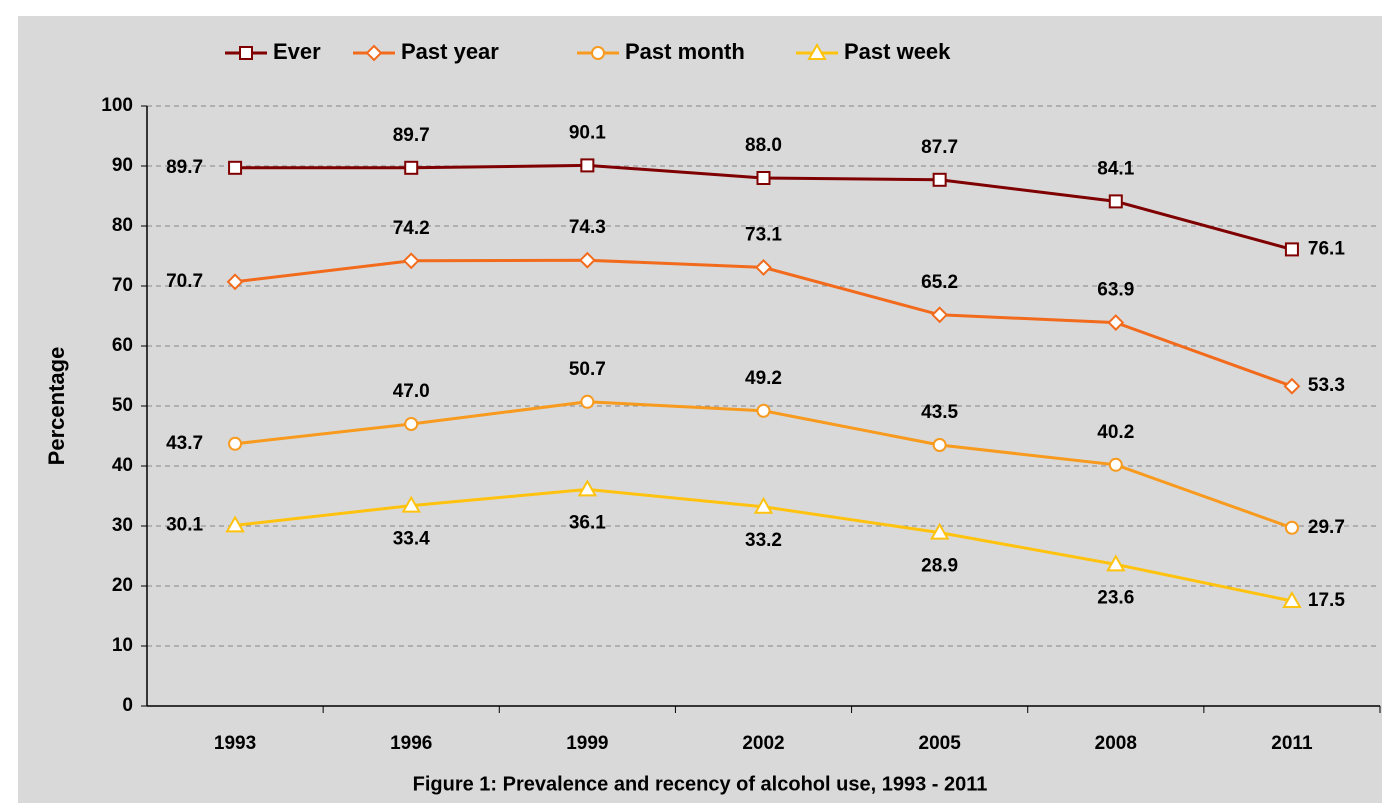 This screenshot has width=1382, height=803. I want to click on x-tick-label: 1996, so click(411, 743).